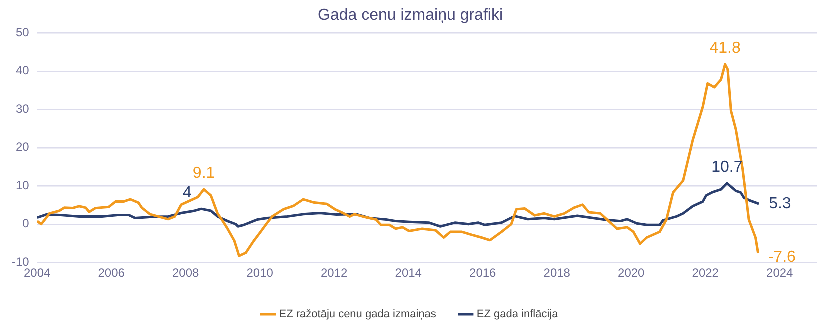 The height and width of the screenshot is (330, 827). Describe the element at coordinates (187, 193) in the screenshot. I see `data-label: 4` at that location.